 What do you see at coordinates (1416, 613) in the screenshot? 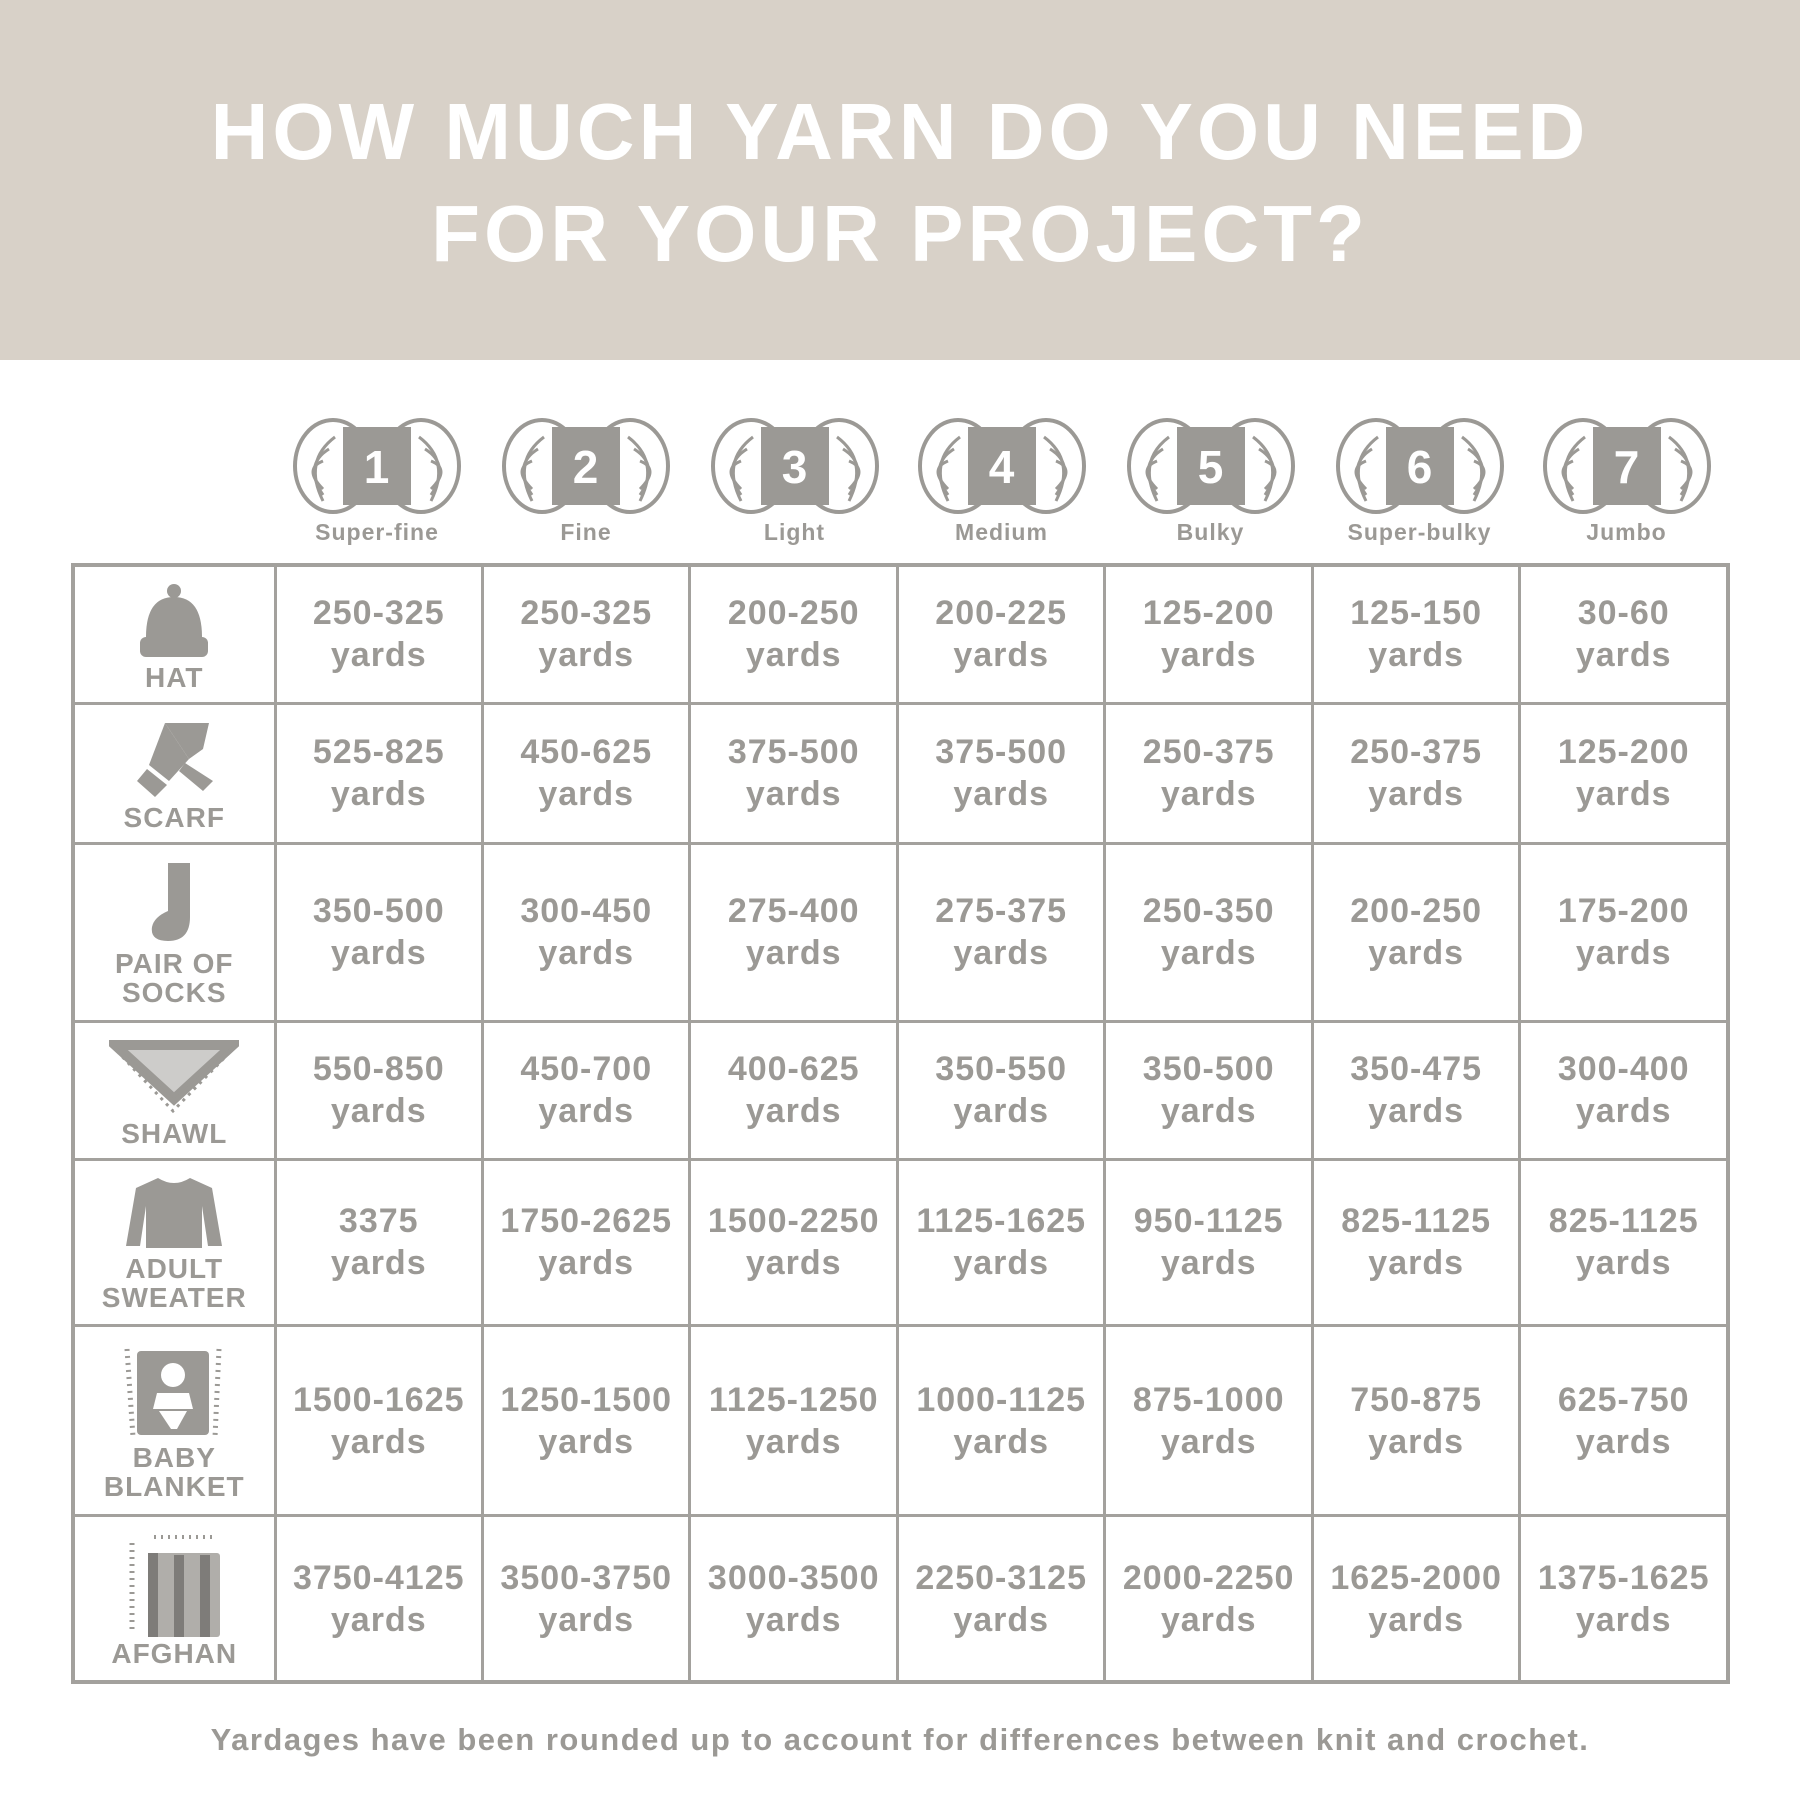
I see `yardage-value: 125-150` at bounding box center [1416, 613].